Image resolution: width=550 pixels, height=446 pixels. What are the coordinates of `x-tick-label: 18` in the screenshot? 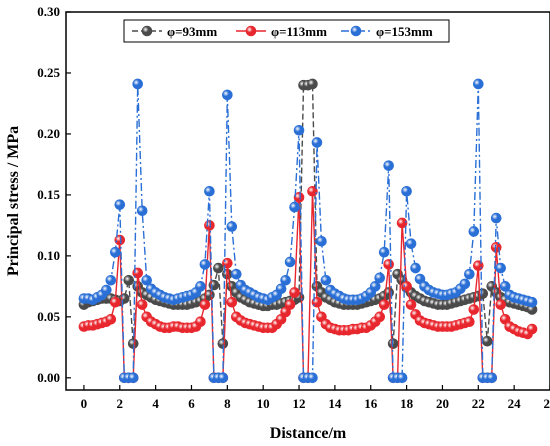 It's located at (407, 403).